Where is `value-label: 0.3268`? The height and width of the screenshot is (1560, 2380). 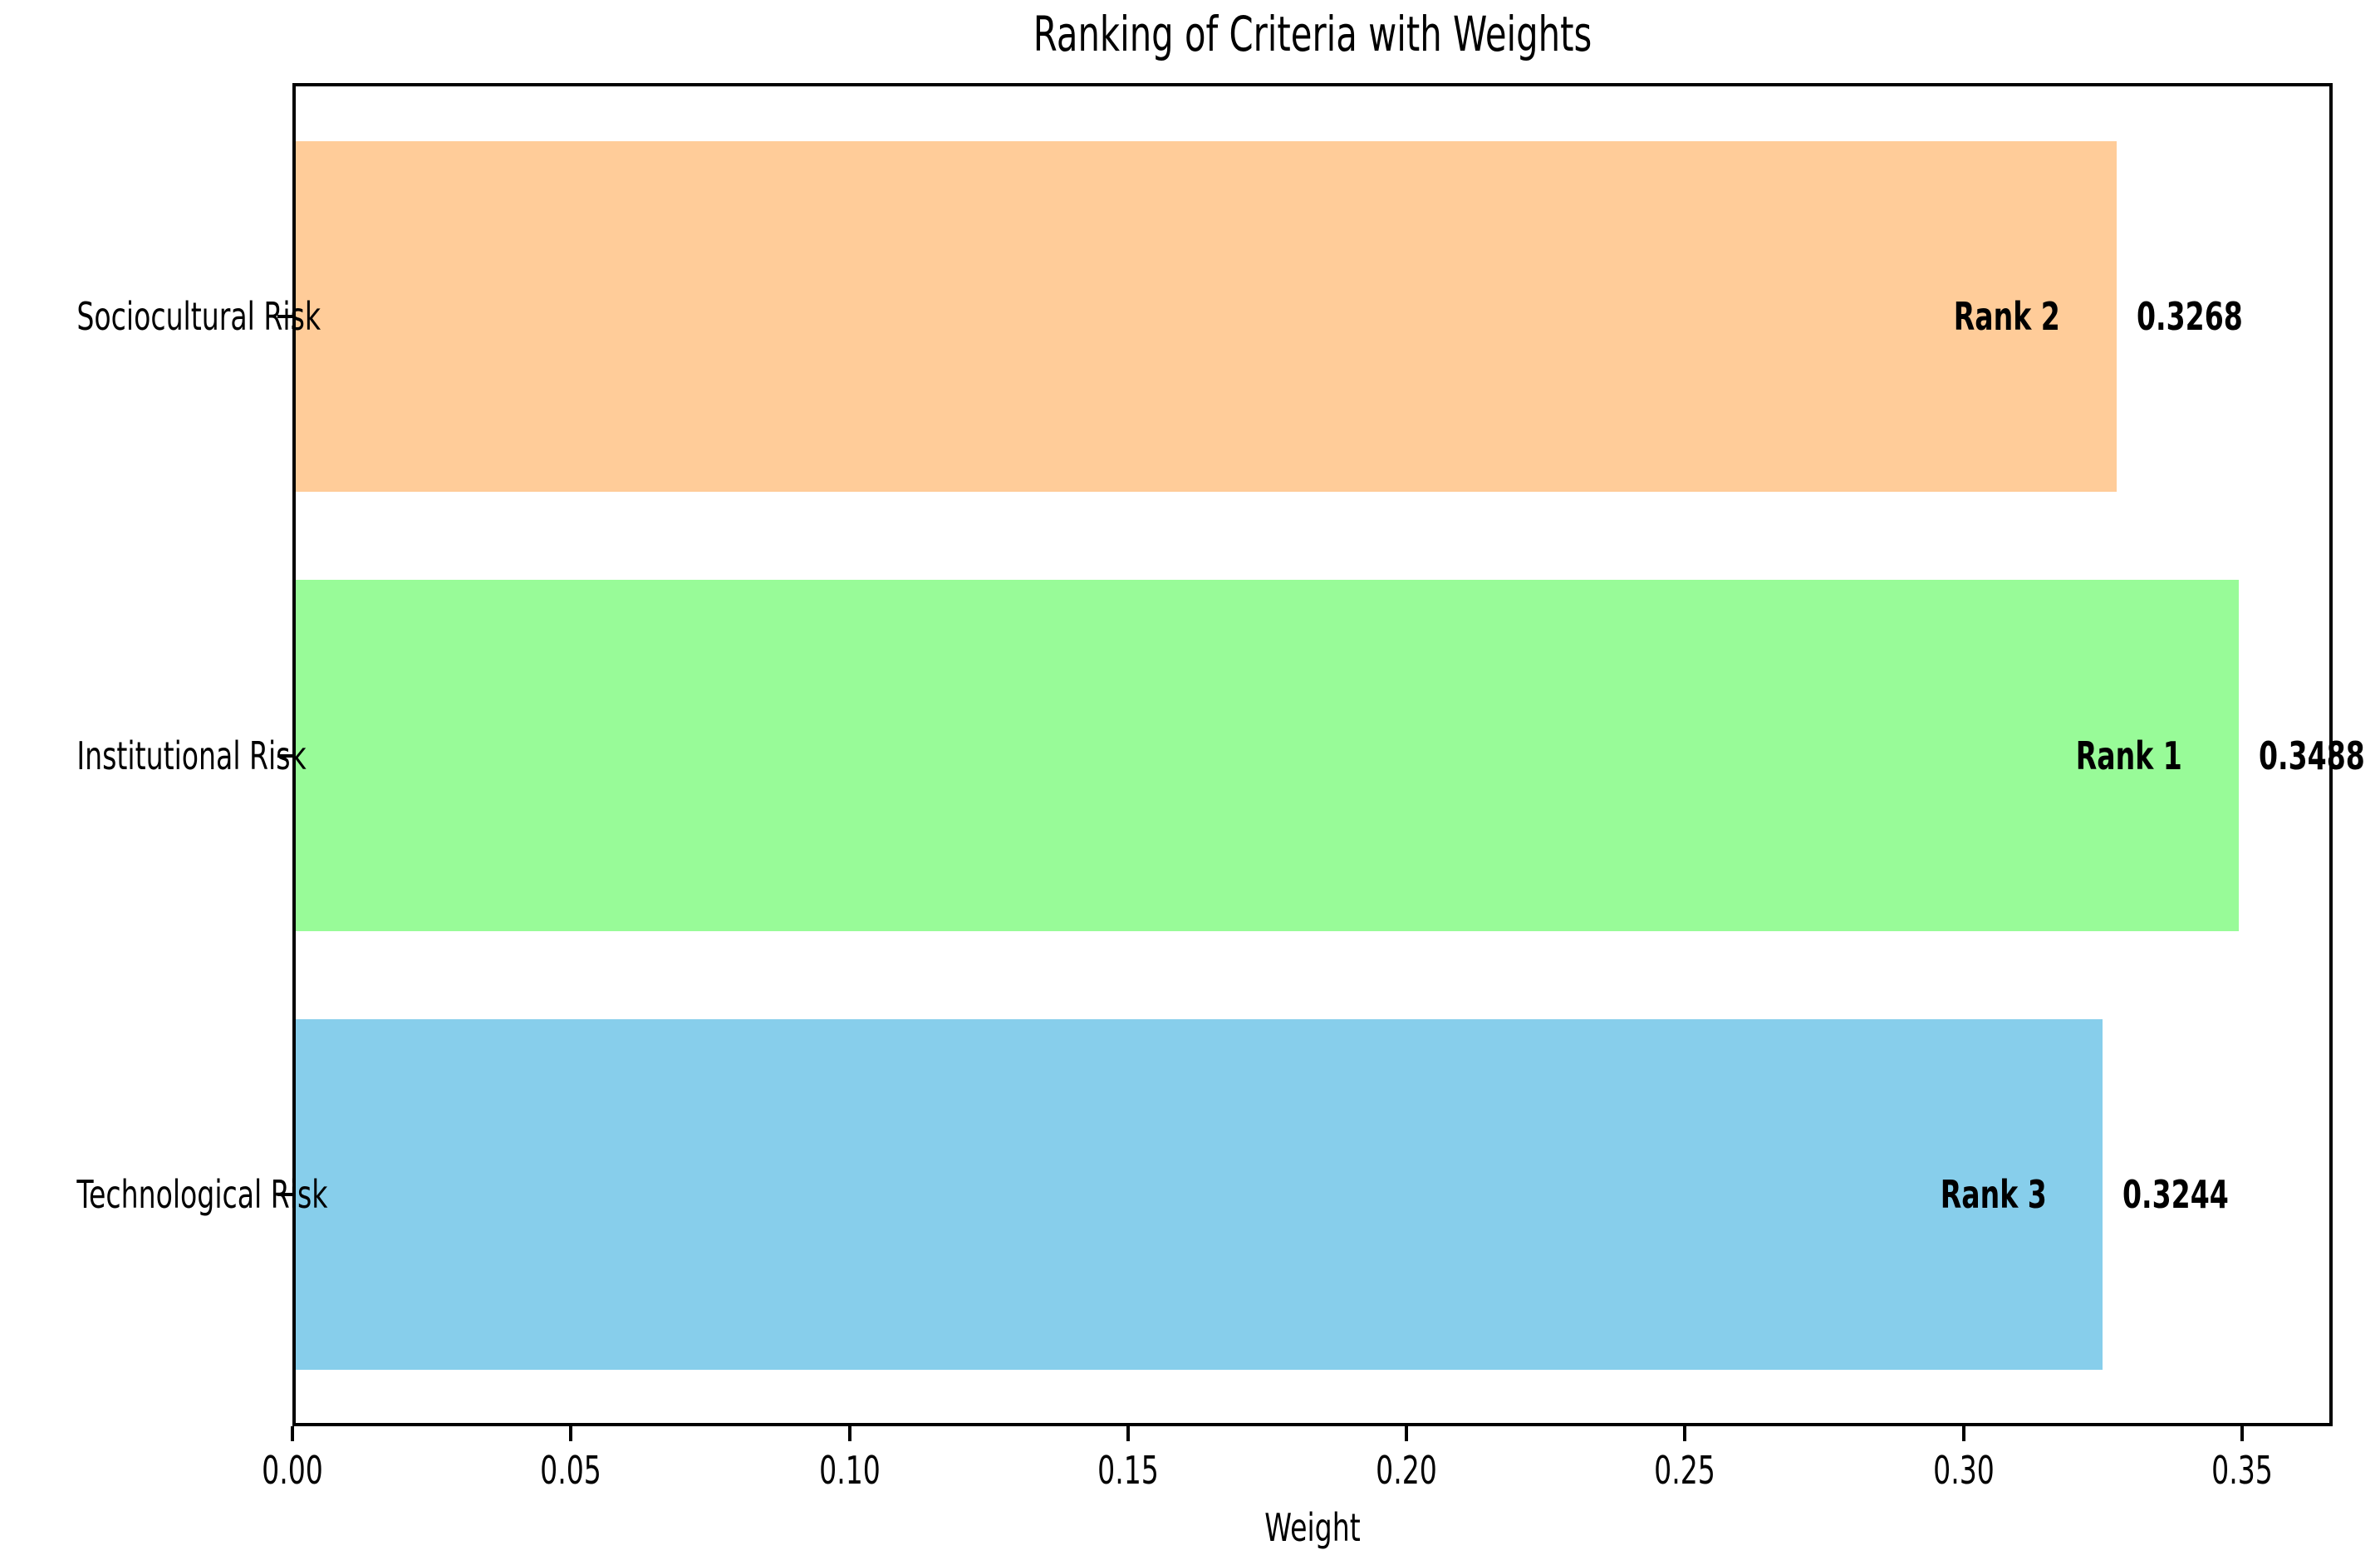
value-label: 0.3268 is located at coordinates (2189, 317).